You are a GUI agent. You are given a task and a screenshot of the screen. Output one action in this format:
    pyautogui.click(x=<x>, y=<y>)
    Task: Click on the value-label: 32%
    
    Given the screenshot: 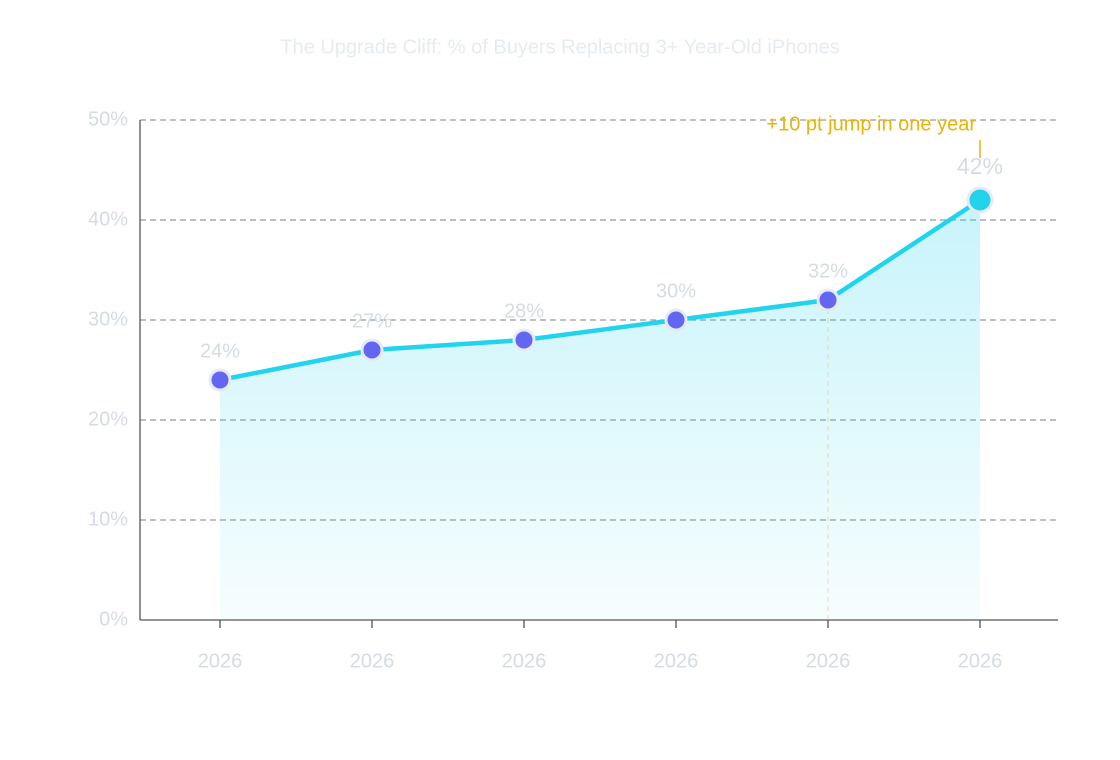 What is the action you would take?
    pyautogui.click(x=828, y=271)
    